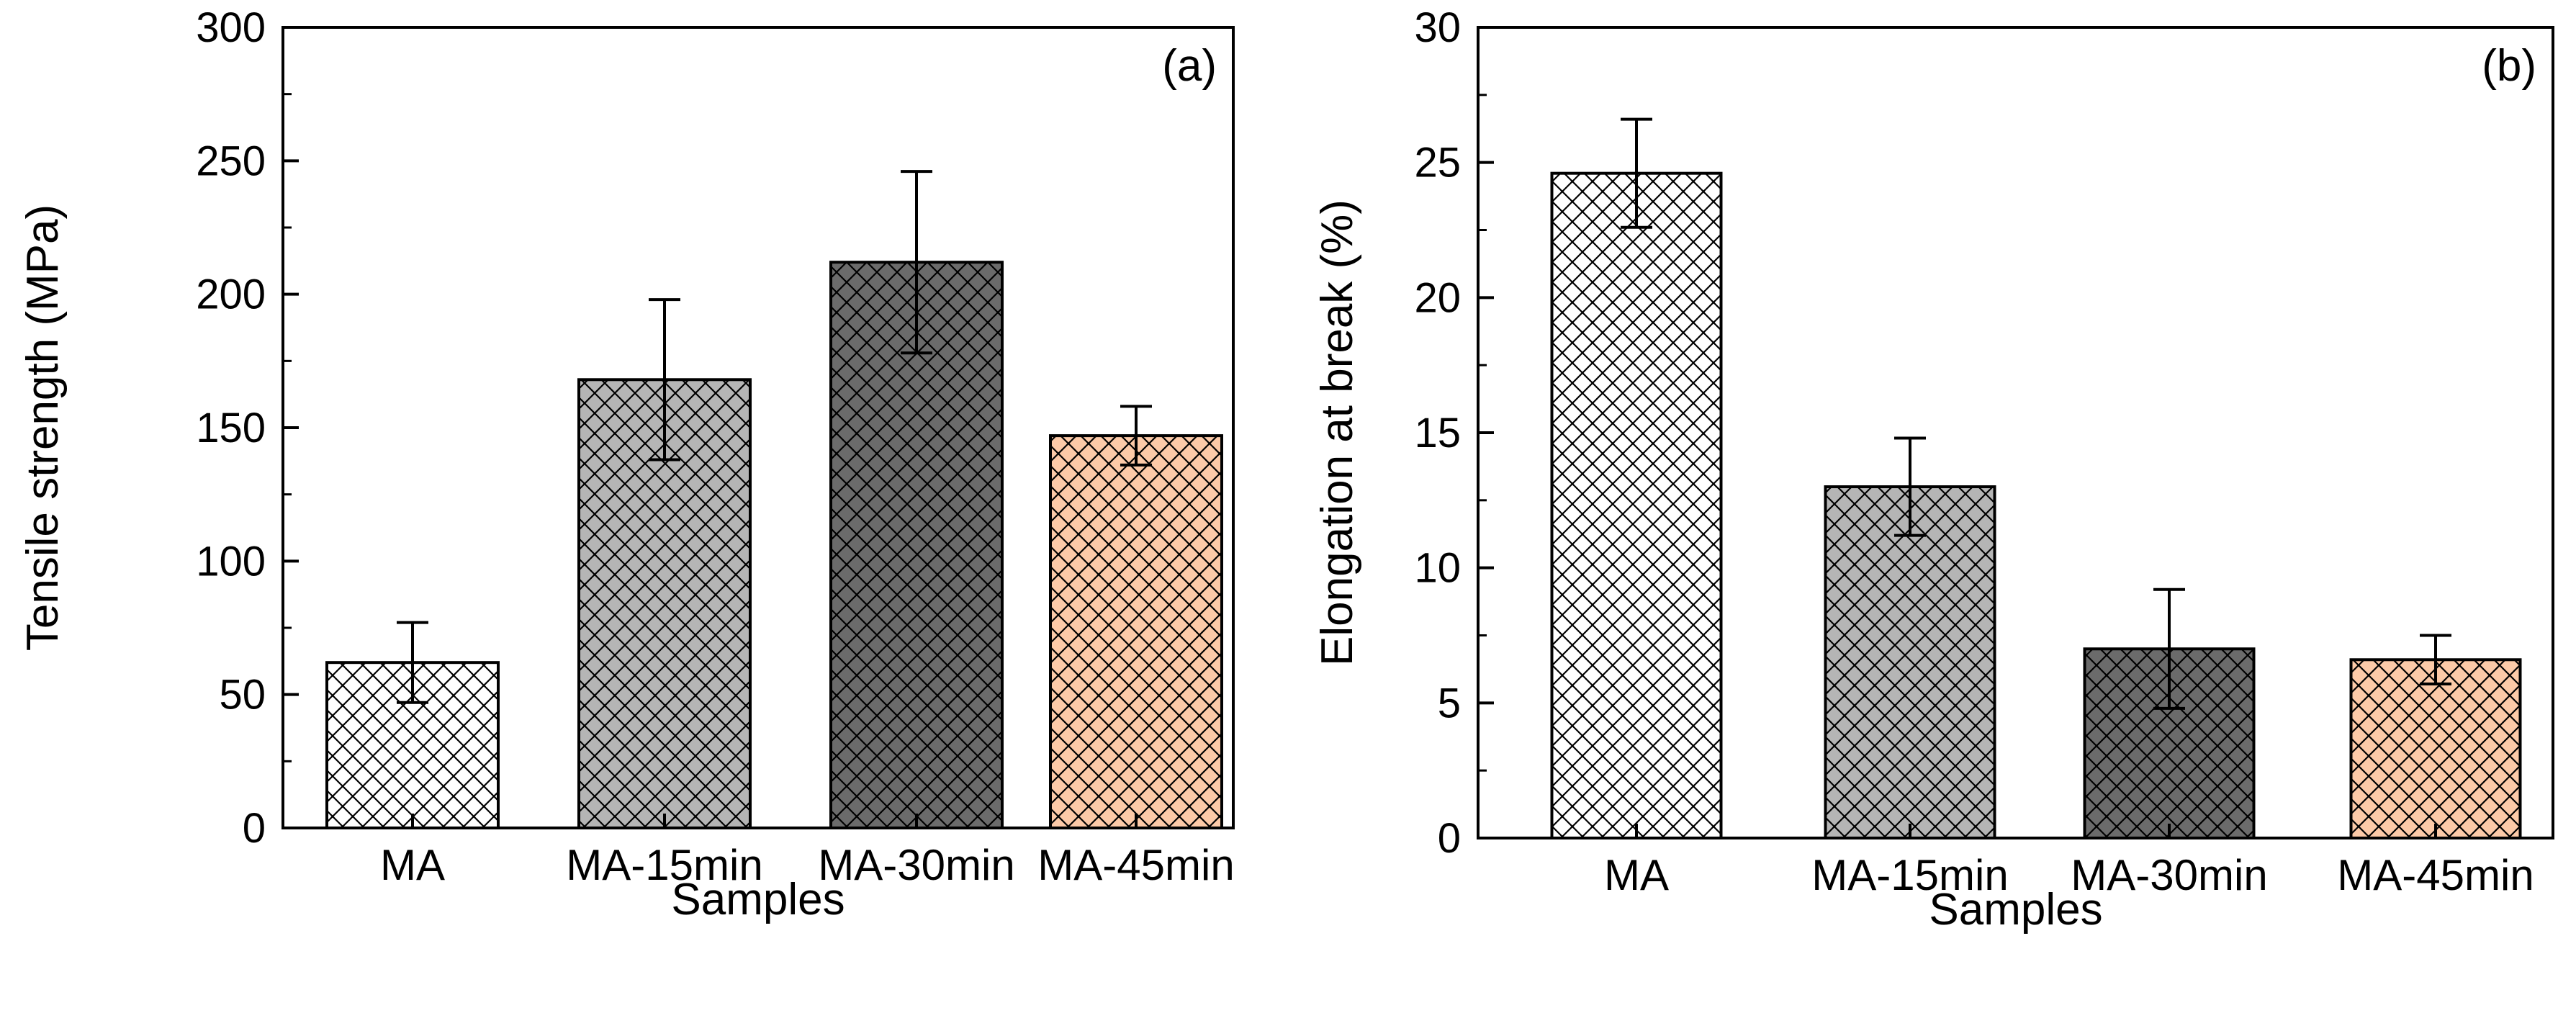 The height and width of the screenshot is (1031, 2576). I want to click on panel-label-b: (b), so click(2509, 66).